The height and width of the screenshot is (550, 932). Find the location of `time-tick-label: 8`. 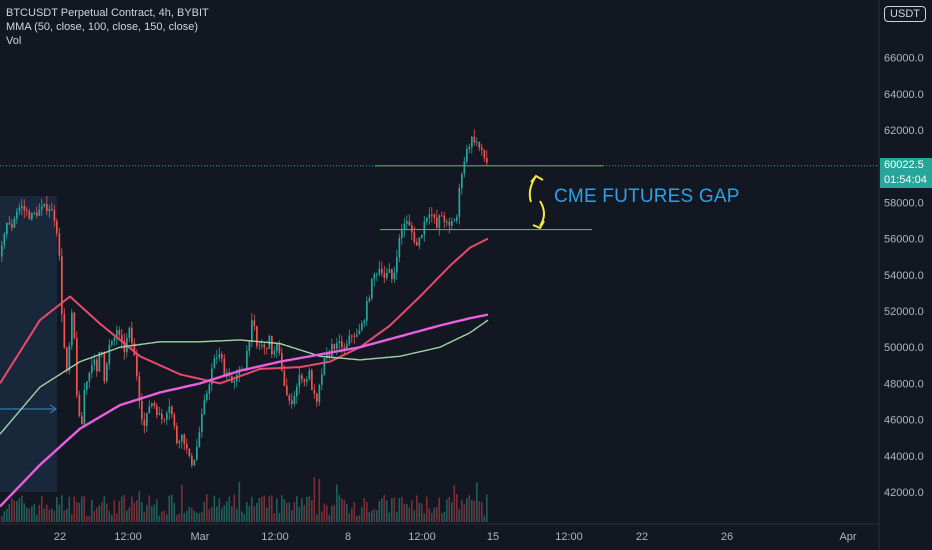

time-tick-label: 8 is located at coordinates (348, 537).